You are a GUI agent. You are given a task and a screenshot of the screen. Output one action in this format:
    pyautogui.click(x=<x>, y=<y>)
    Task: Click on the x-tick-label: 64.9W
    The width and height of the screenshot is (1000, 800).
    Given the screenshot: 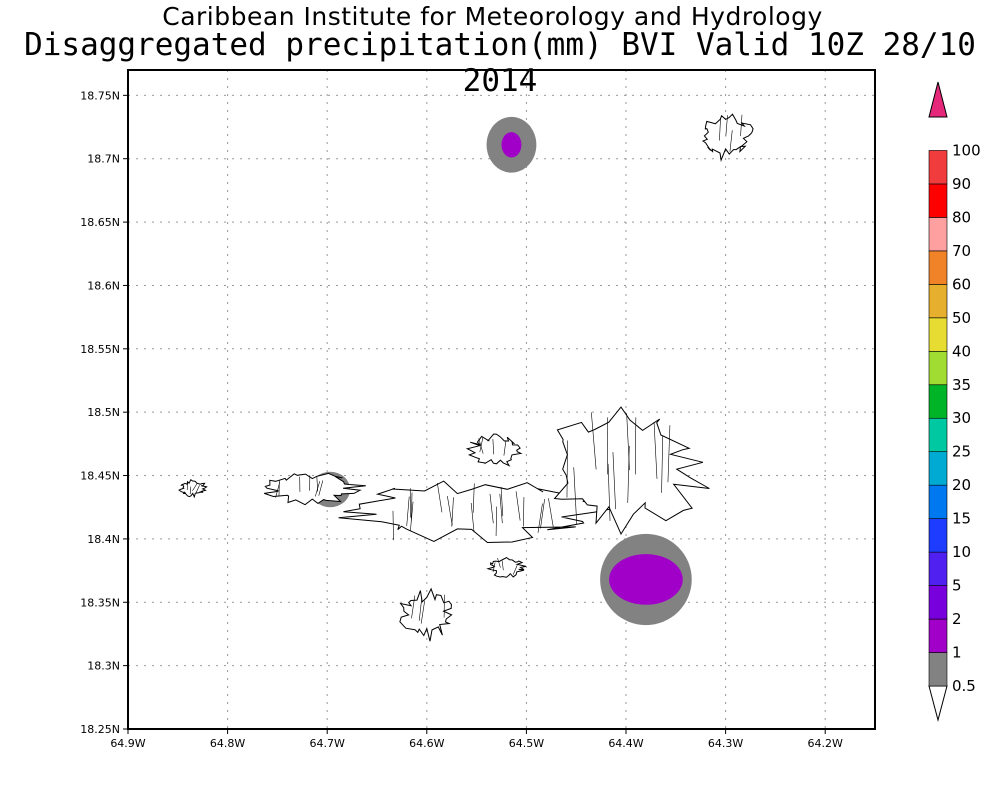 What is the action you would take?
    pyautogui.click(x=127, y=743)
    